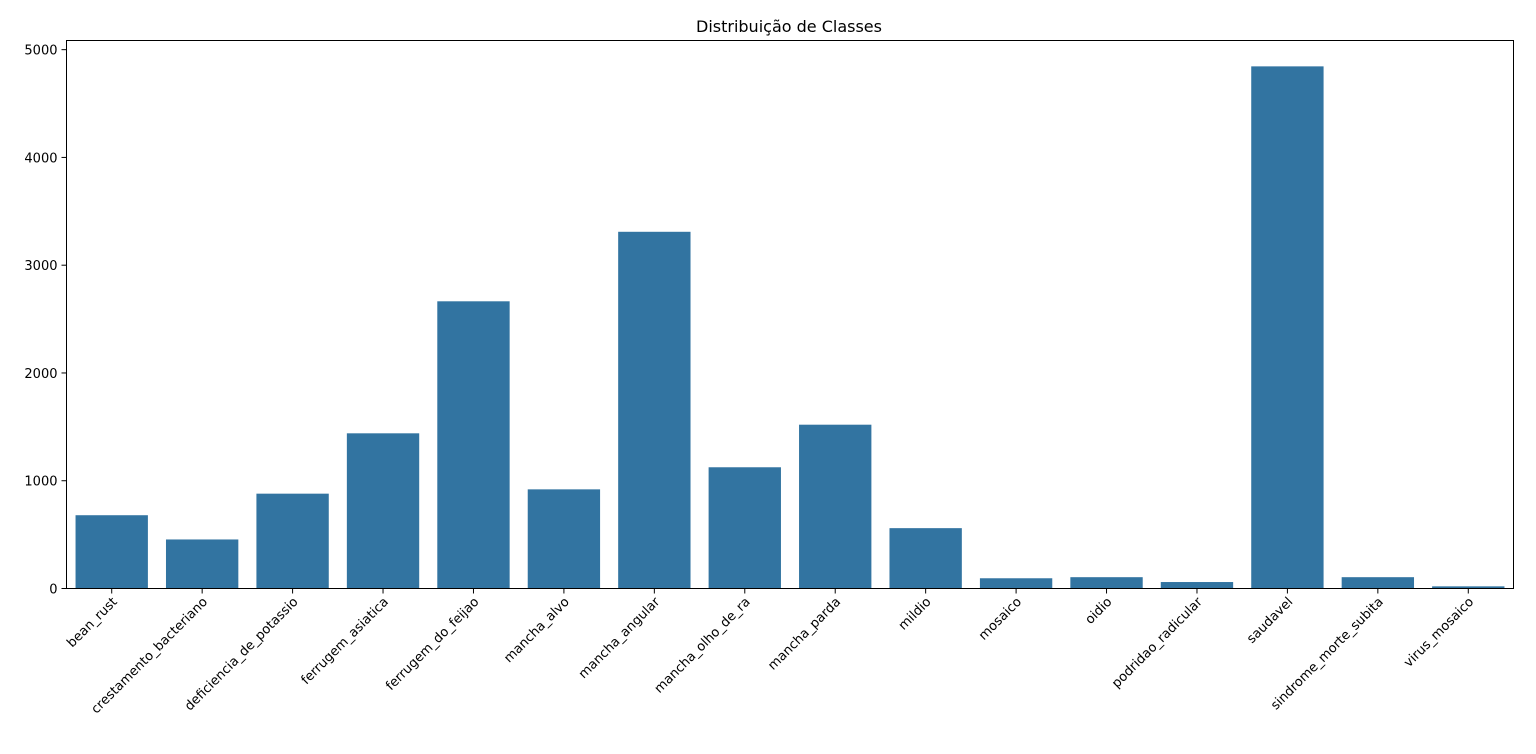  I want to click on y-tick-label: 3000, so click(40, 266).